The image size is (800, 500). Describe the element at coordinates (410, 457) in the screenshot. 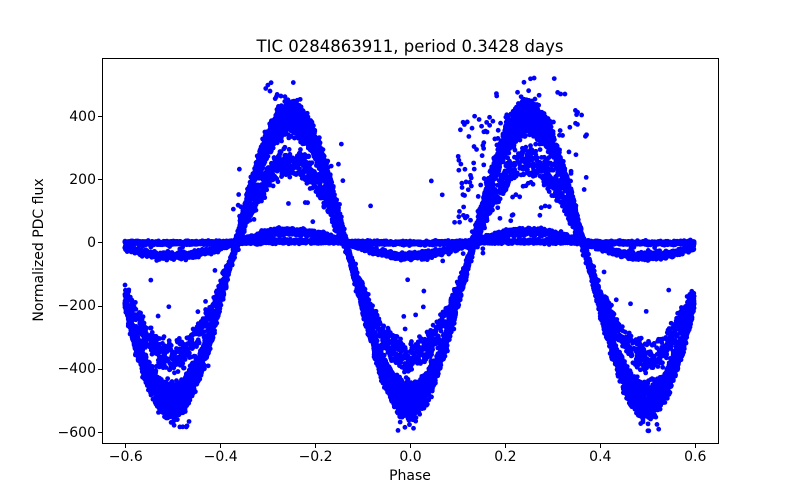

I see `x-tick-label: 0.0` at that location.